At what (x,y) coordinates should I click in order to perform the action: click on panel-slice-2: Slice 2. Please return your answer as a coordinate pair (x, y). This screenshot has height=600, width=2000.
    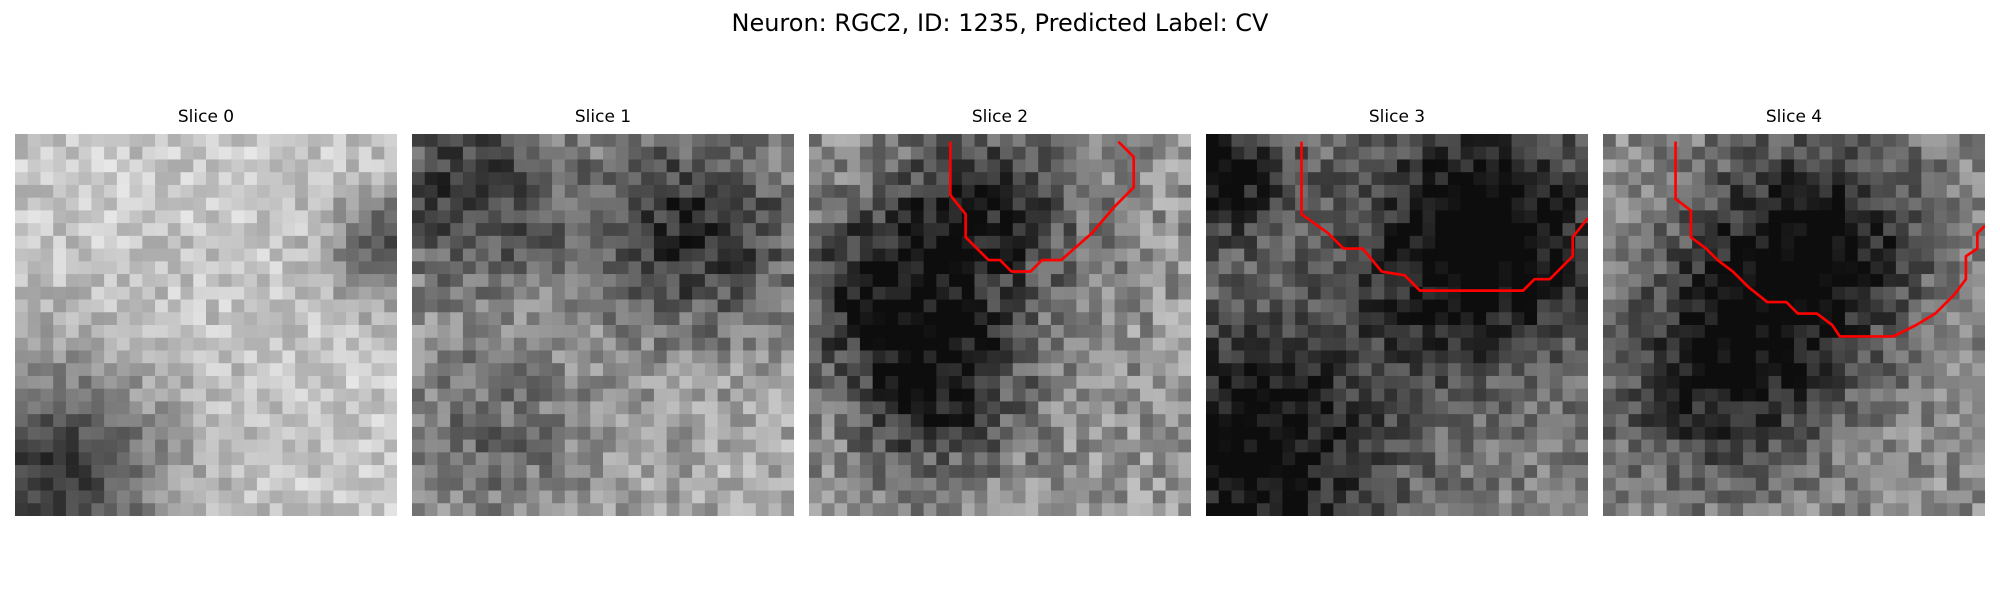
    Looking at the image, I should click on (1000, 311).